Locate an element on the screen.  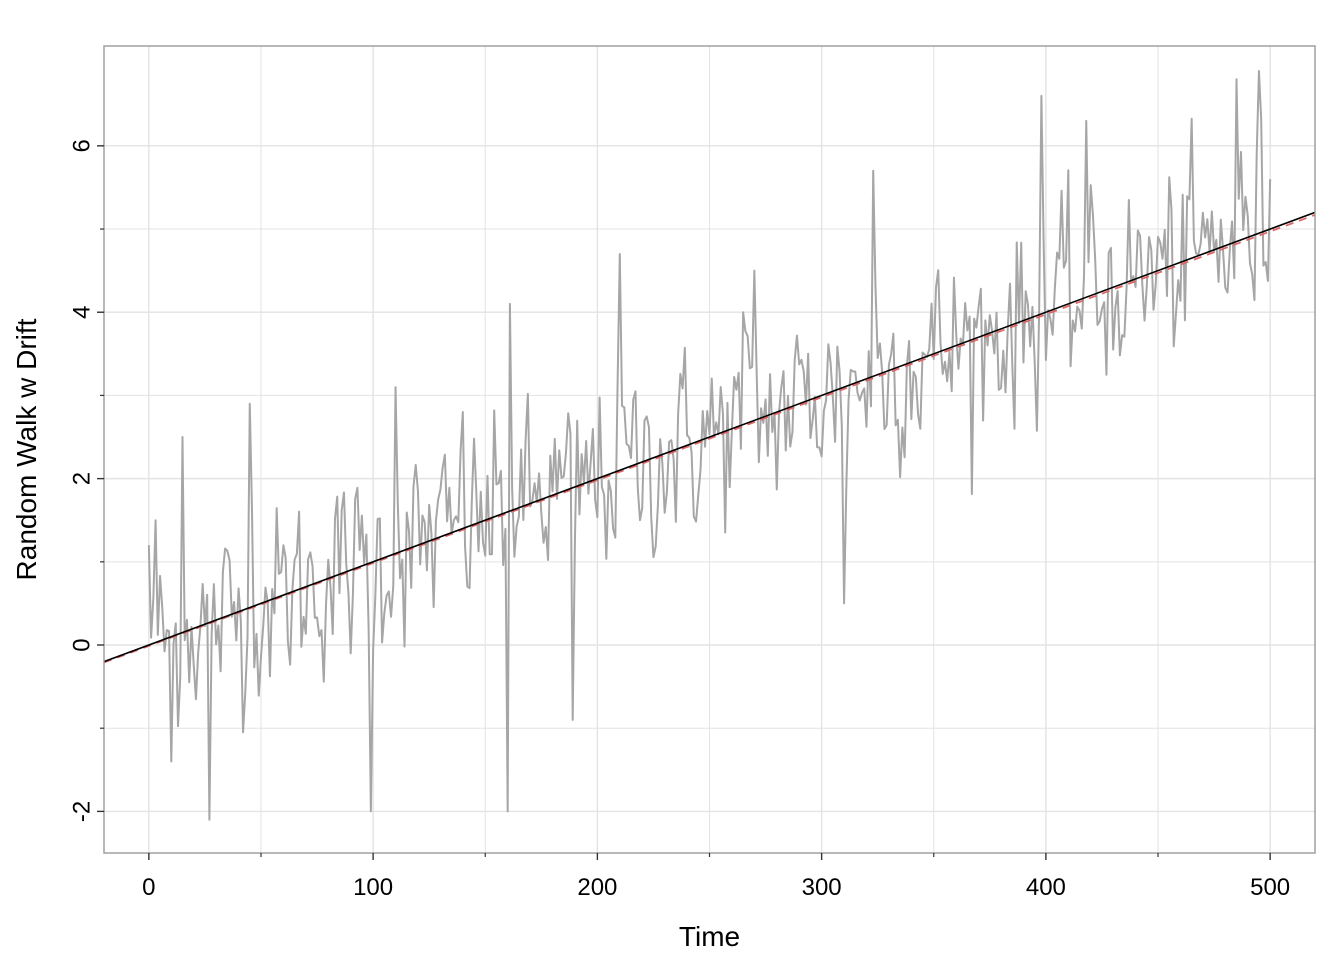
y-tick-label: 4 is located at coordinates (82, 312).